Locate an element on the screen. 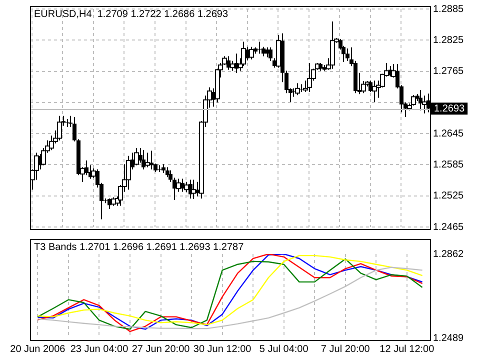  chart-title: T3 Bands 1.2701 1.2696 1.2691 1.2693 1.2787 is located at coordinates (139, 247).